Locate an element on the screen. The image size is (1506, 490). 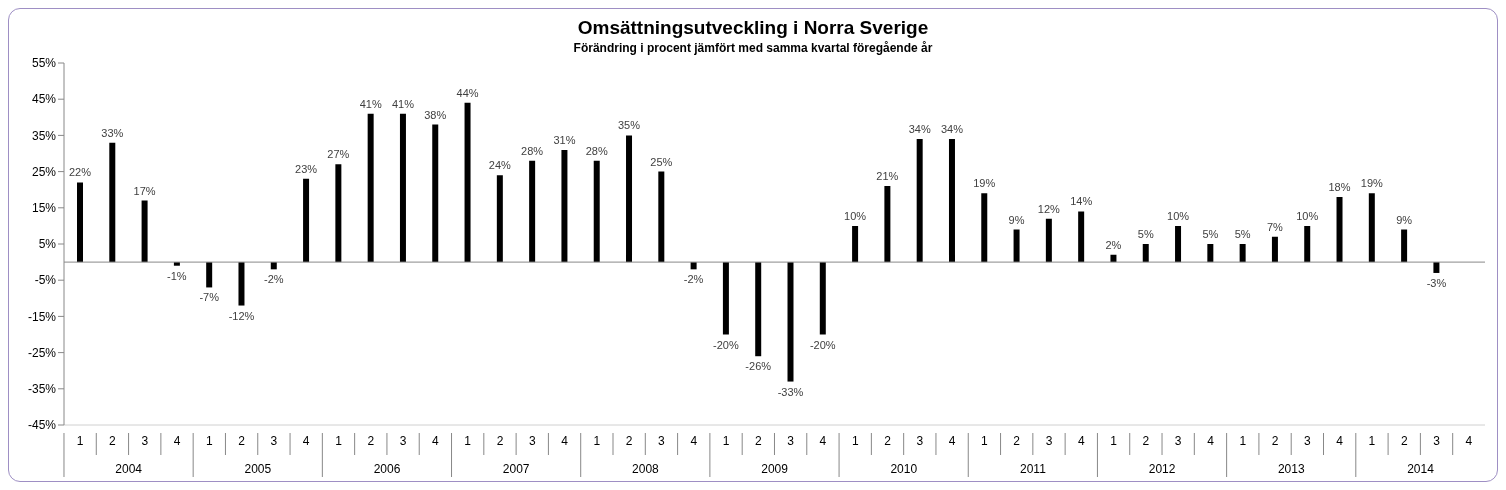
data-label: 22% is located at coordinates (80, 172).